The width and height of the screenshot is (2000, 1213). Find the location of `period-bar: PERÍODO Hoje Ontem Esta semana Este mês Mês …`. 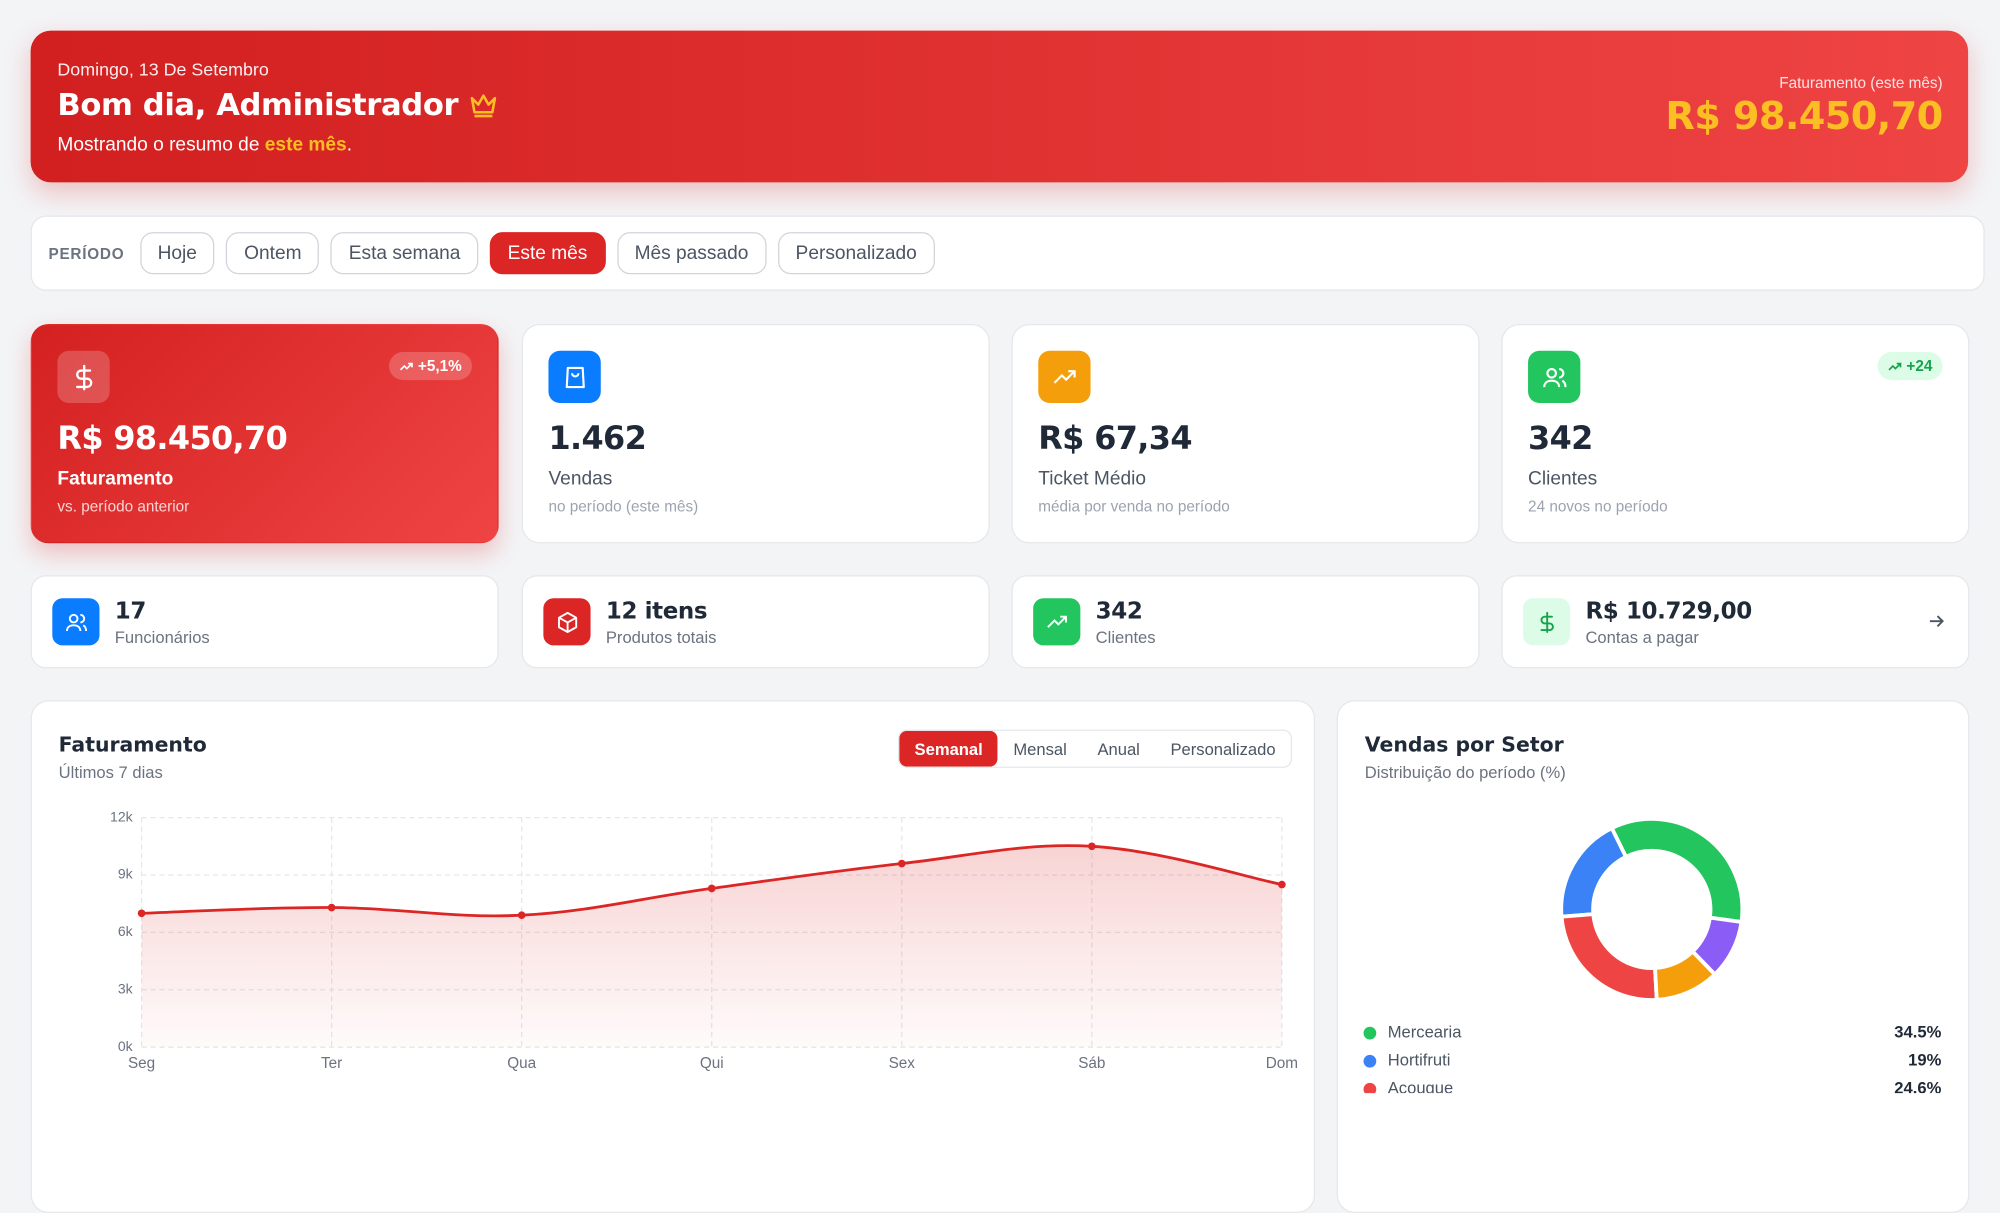

period-bar: PERÍODO Hoje Ontem Esta semana Este mês Mês … is located at coordinates (1007, 253).